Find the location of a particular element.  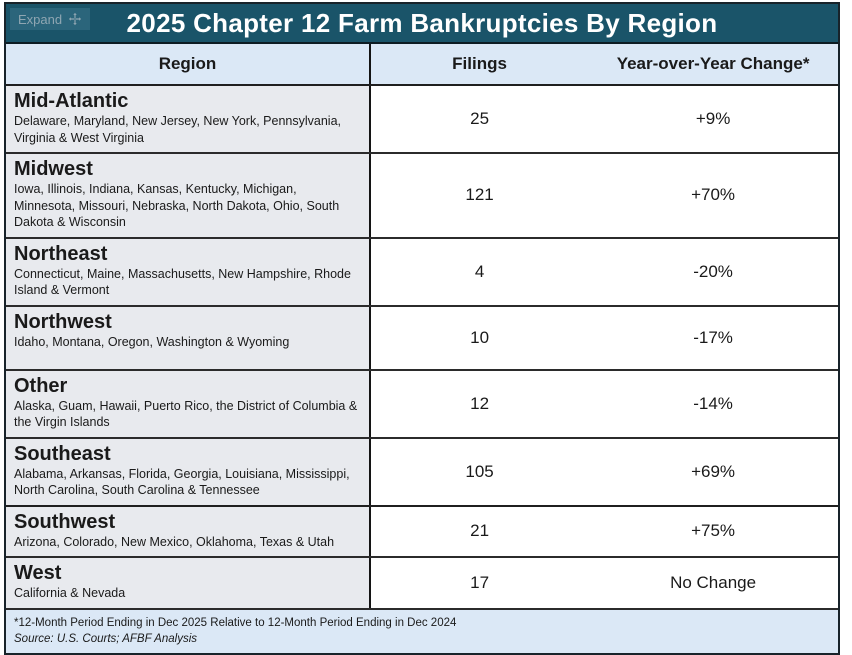

yoy-change-value: +9% is located at coordinates (713, 118).